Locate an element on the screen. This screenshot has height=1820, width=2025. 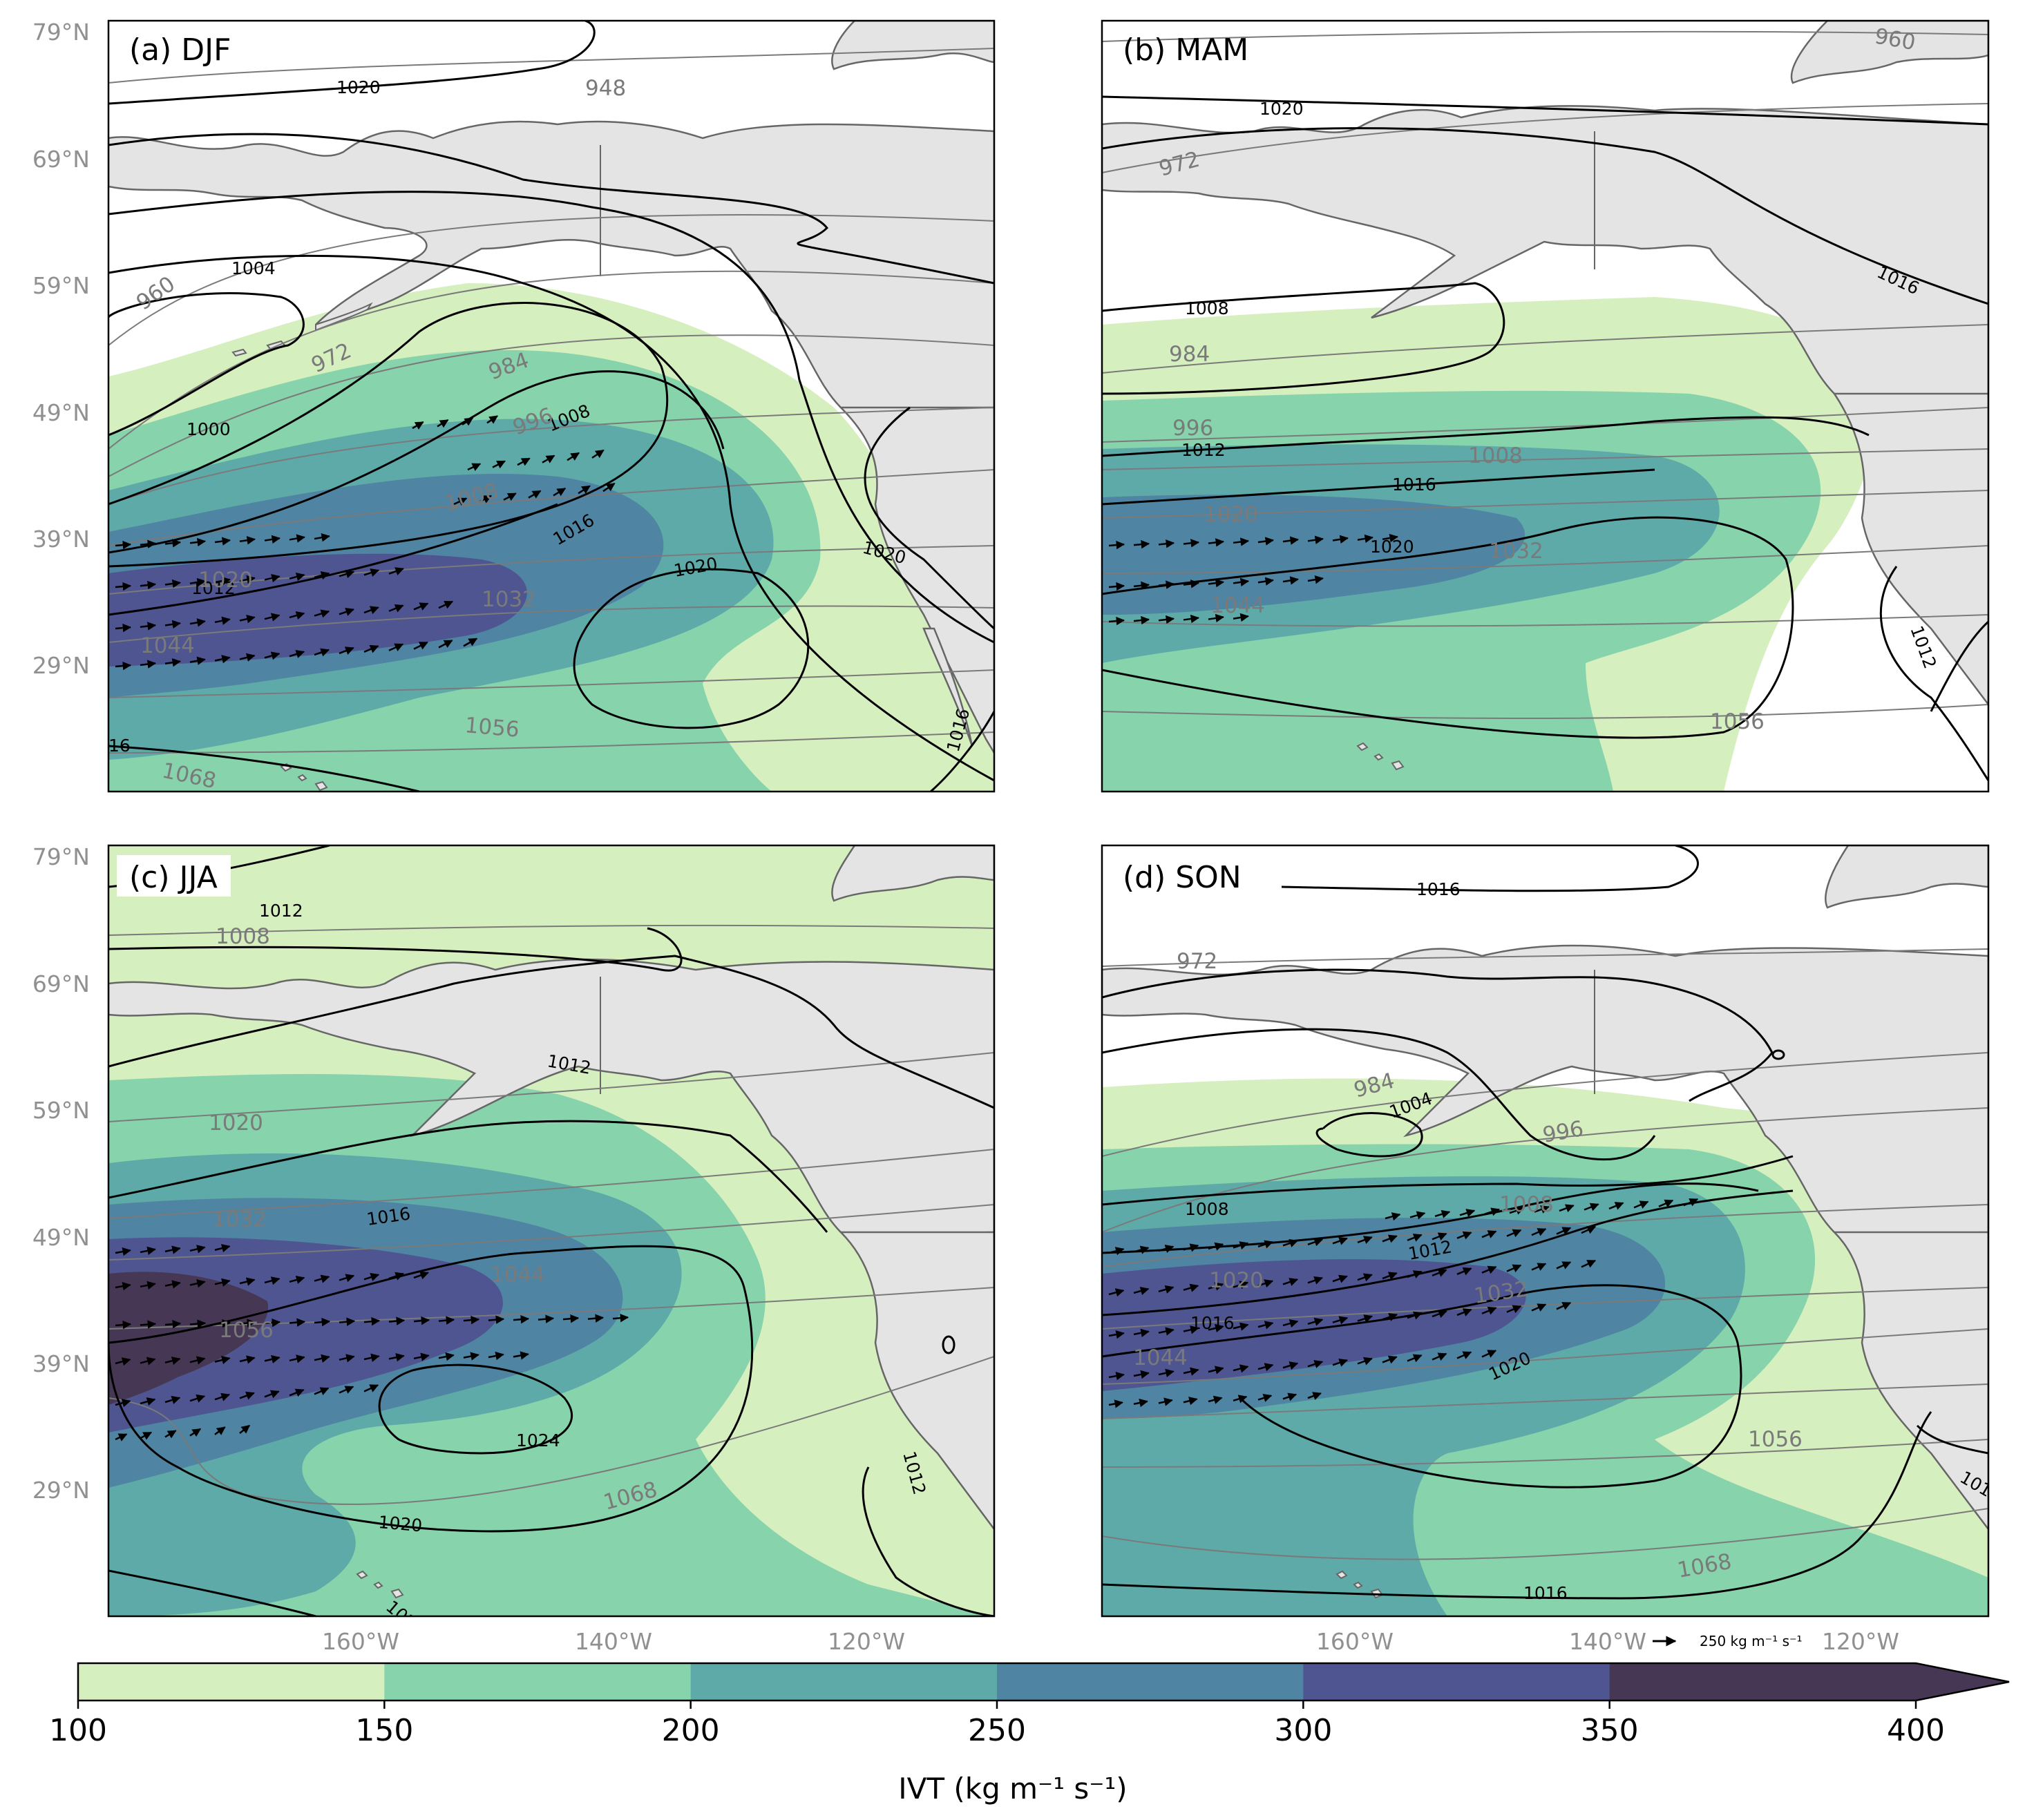
colorbar-tick-label: 400 is located at coordinates (1916, 1730).